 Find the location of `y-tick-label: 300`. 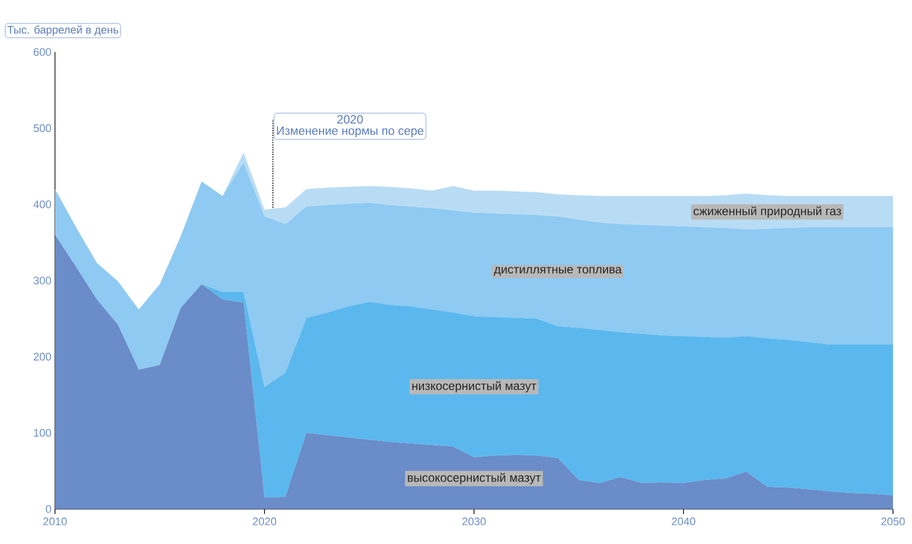

y-tick-label: 300 is located at coordinates (43, 280).